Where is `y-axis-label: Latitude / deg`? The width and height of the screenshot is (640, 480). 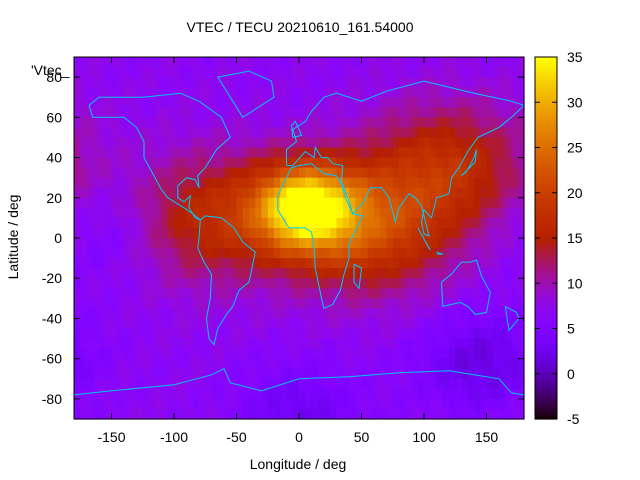 y-axis-label: Latitude / deg is located at coordinates (13, 237).